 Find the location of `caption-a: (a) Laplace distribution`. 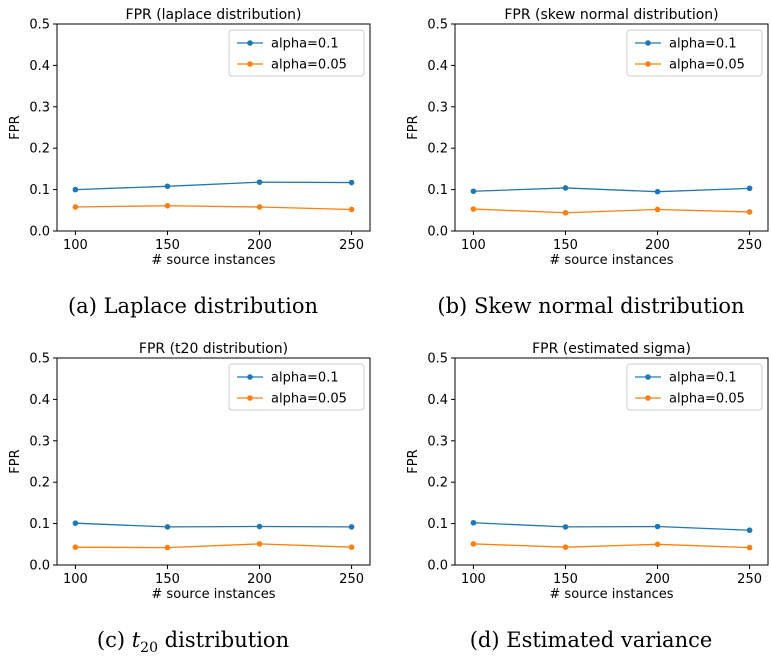

caption-a: (a) Laplace distribution is located at coordinates (193, 306).